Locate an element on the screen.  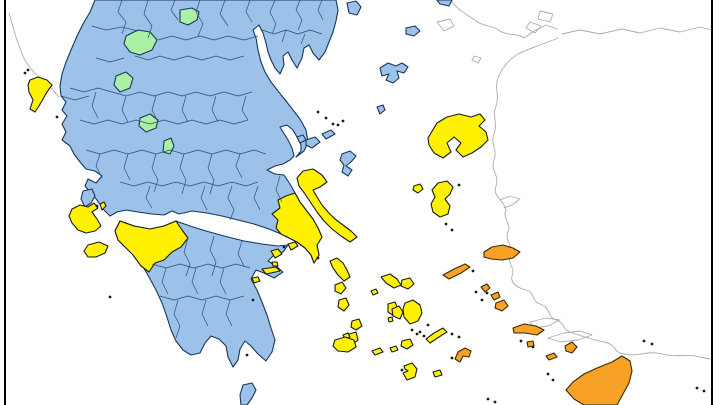
lesbos-island is located at coordinates (458, 136).